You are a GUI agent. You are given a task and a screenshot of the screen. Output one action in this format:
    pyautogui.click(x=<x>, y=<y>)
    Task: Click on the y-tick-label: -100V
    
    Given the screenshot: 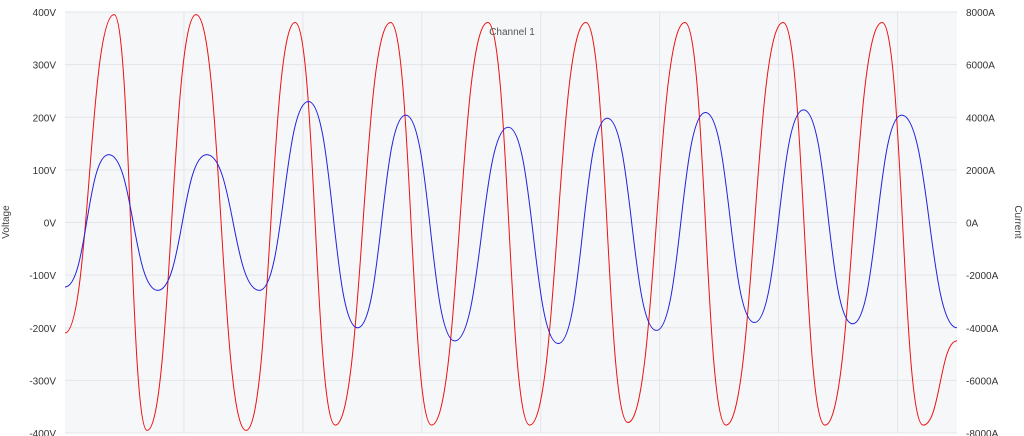 What is the action you would take?
    pyautogui.click(x=42, y=276)
    